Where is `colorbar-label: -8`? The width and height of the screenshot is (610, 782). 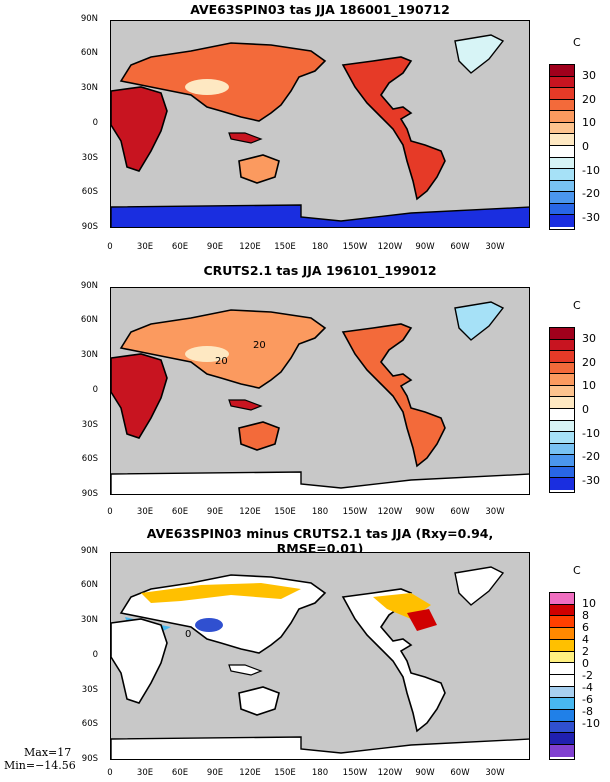
colorbar-label: -8 is located at coordinates (587, 711).